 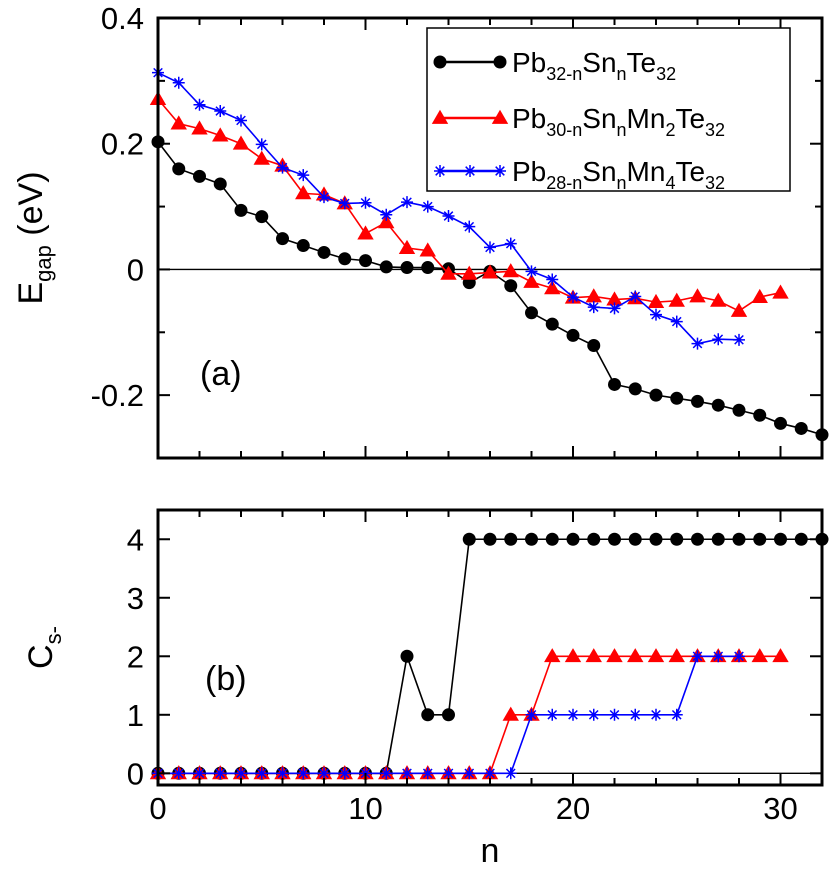 I want to click on y-title-subscript: gap, so click(x=43, y=263).